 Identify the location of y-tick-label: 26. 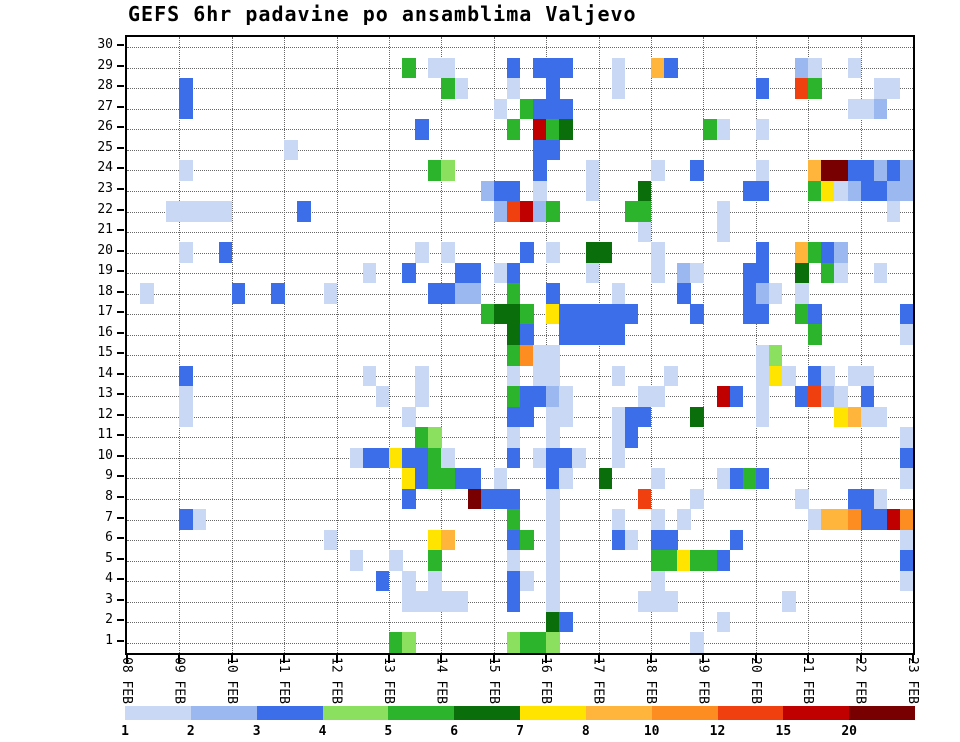
(105, 127).